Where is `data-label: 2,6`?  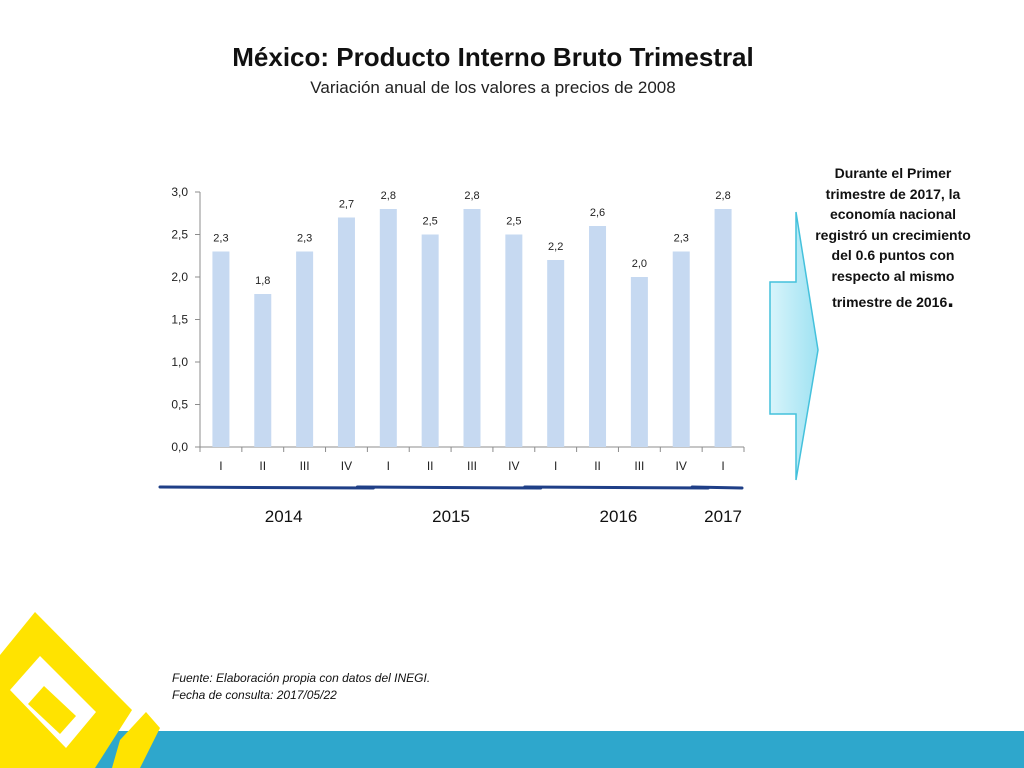 data-label: 2,6 is located at coordinates (597, 213).